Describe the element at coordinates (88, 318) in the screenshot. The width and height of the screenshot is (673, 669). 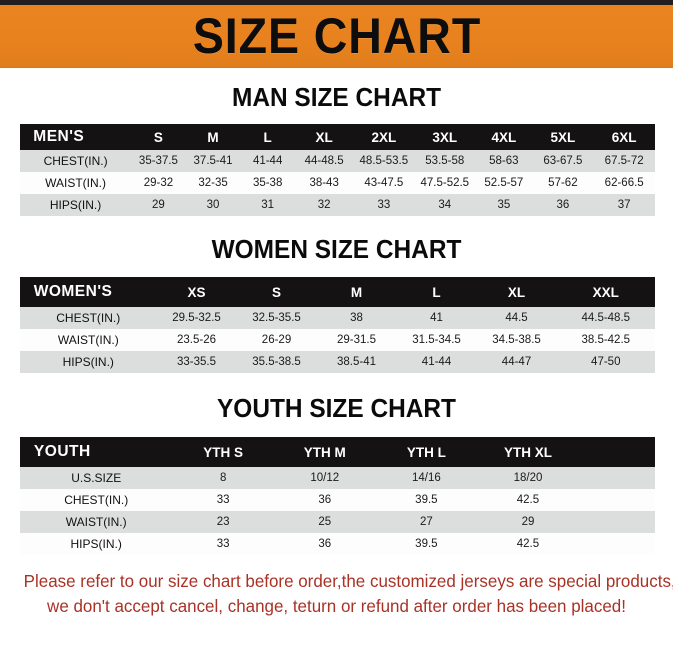
I see `women-row-label-chest: CHEST(IN.)` at that location.